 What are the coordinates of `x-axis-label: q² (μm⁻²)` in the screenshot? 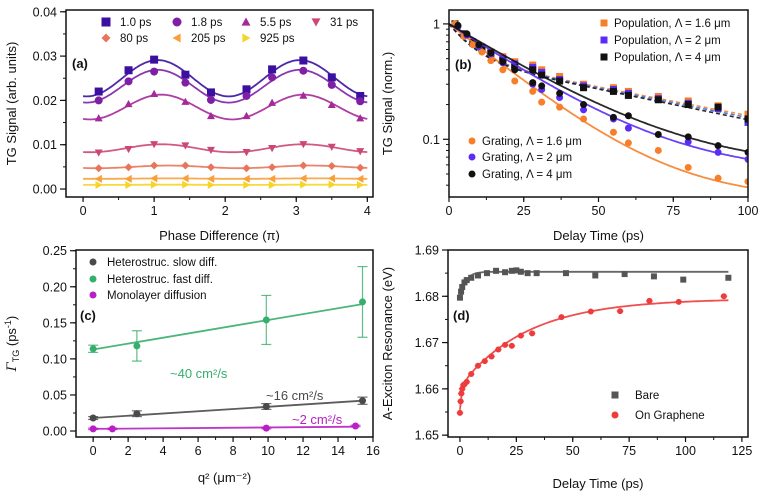 It's located at (224, 477).